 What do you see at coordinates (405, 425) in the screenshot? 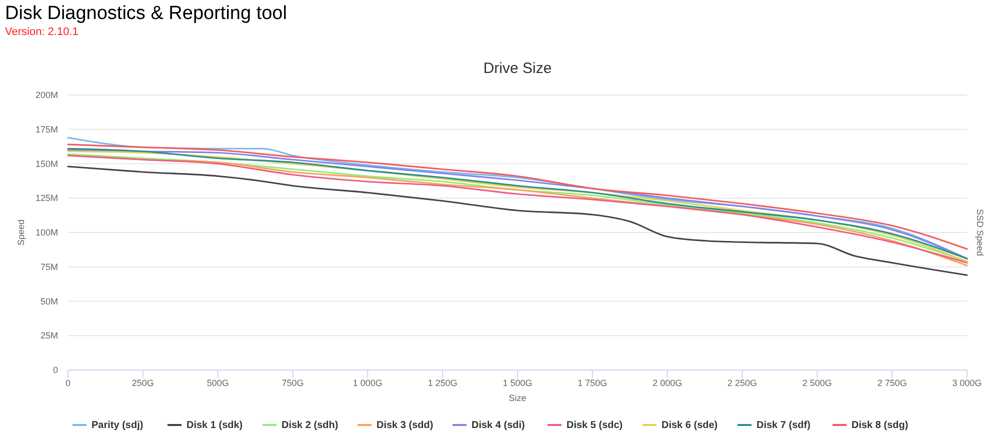
I see `legend-label: Disk 3 (sdd)` at bounding box center [405, 425].